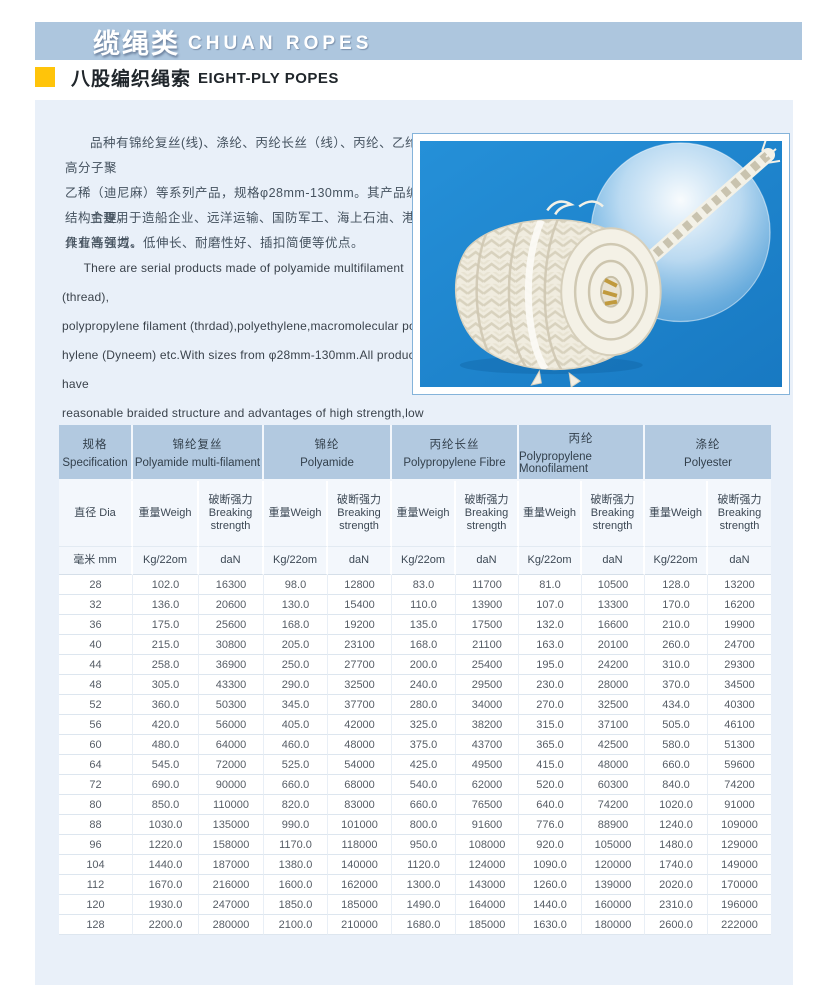  I want to click on table-cell: 139000, so click(613, 885).